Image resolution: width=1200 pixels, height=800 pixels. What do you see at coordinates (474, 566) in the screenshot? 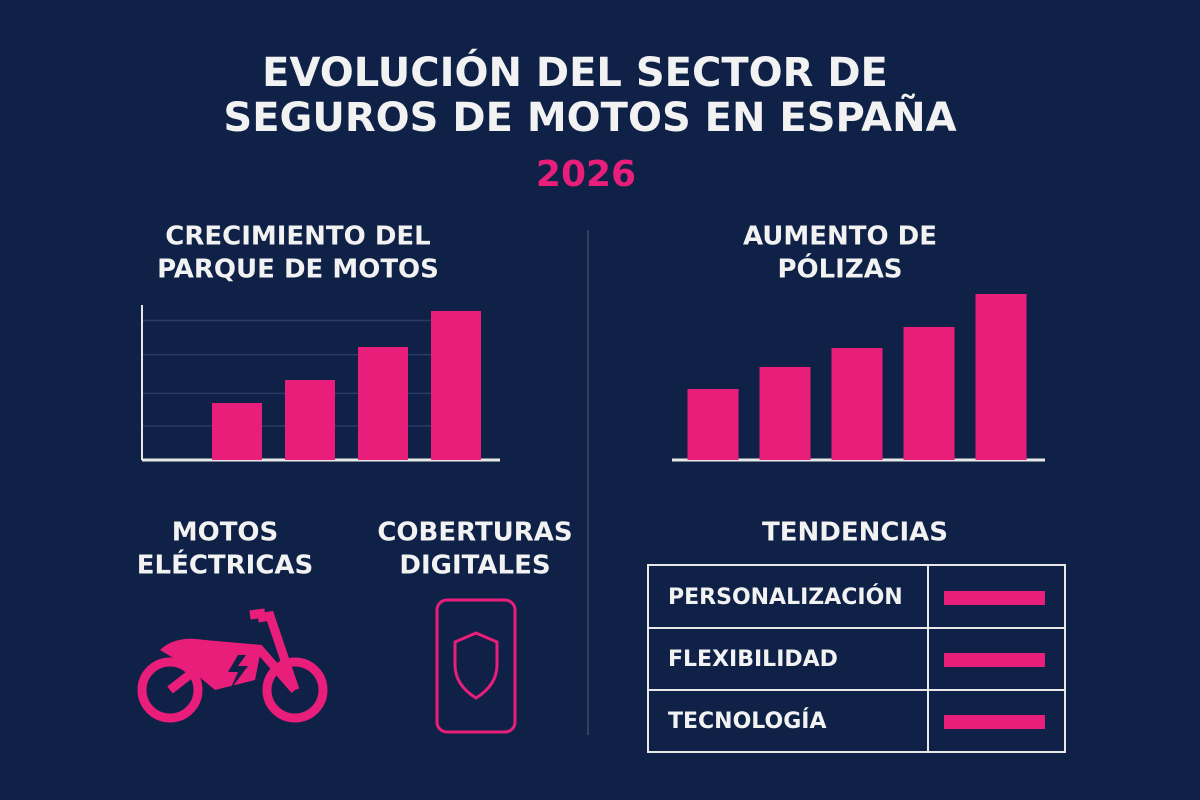
I see `feature-label: DIGITALES` at bounding box center [474, 566].